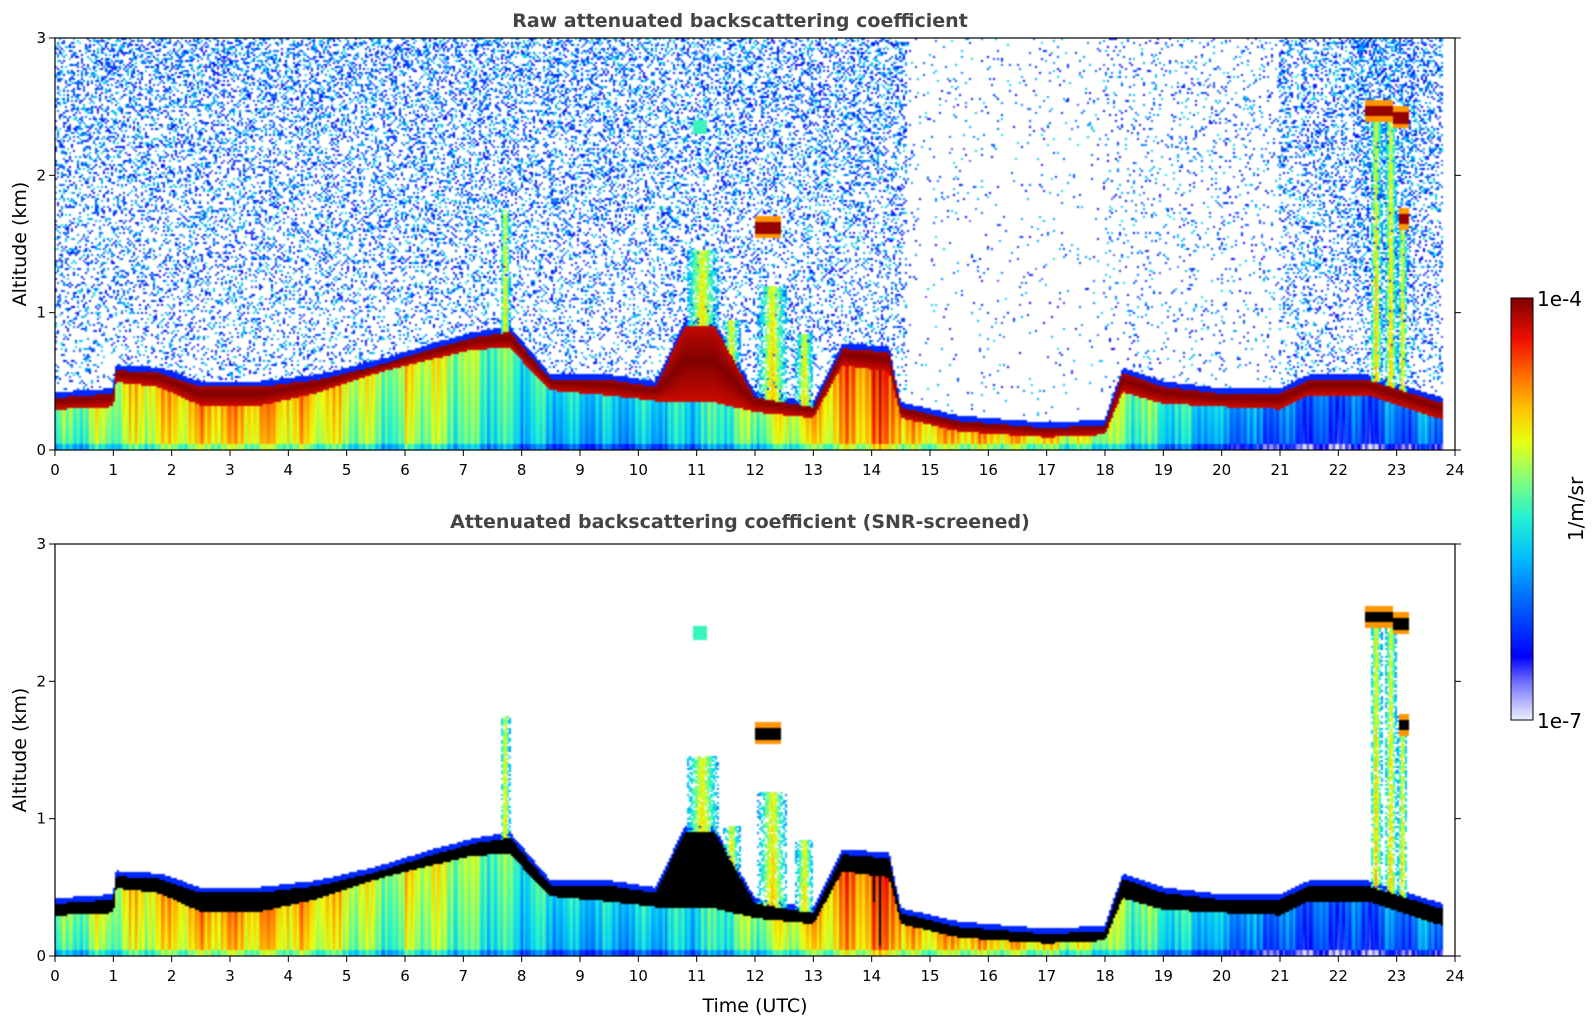  What do you see at coordinates (1576, 508) in the screenshot?
I see `colorbar-unit-label: 1/m/sr` at bounding box center [1576, 508].